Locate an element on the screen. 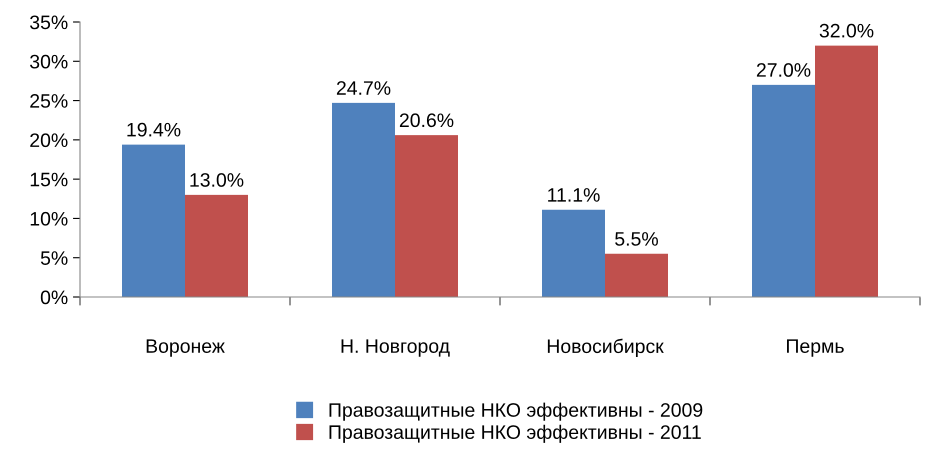 This screenshot has width=948, height=449. y-tick-label: 15% is located at coordinates (49, 179).